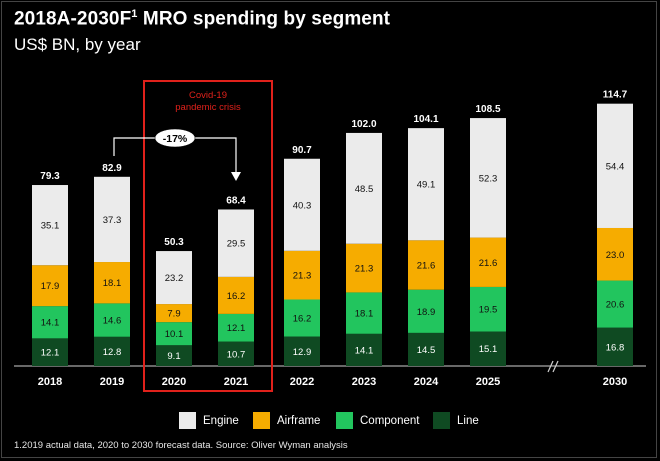 The height and width of the screenshot is (461, 660). I want to click on data-label-engine-2018: 35.1, so click(50, 226).